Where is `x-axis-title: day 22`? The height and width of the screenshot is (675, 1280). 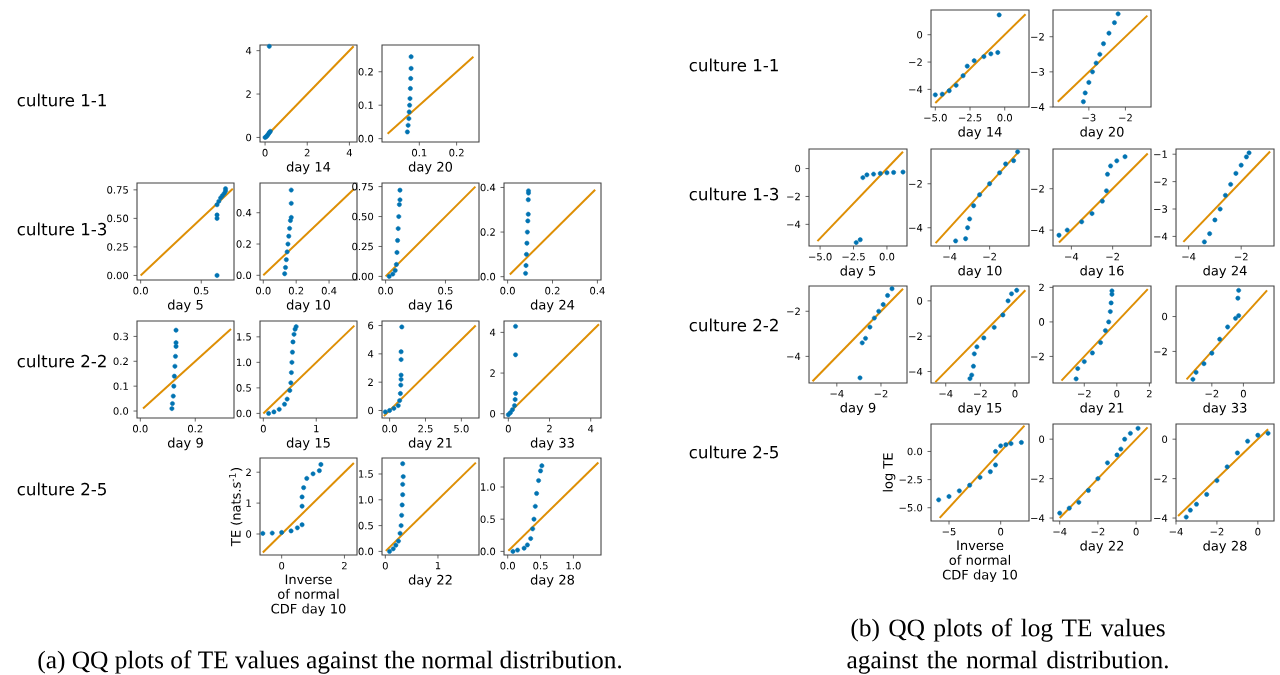
x-axis-title: day 22 is located at coordinates (1102, 547).